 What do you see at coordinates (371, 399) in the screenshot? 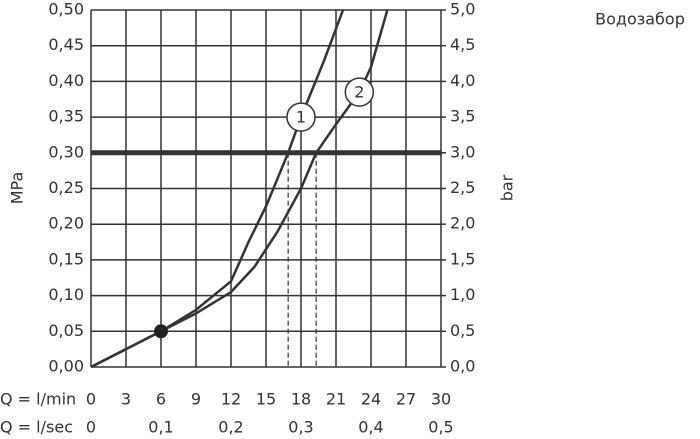
I see `x-tick-label: 24` at bounding box center [371, 399].